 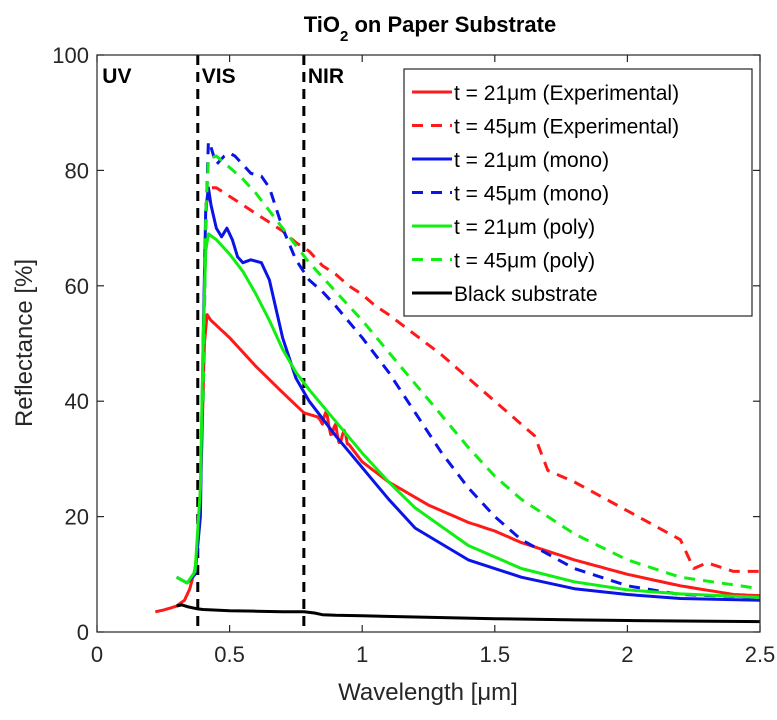 I want to click on x-tick-label: 0.5, so click(x=229, y=654).